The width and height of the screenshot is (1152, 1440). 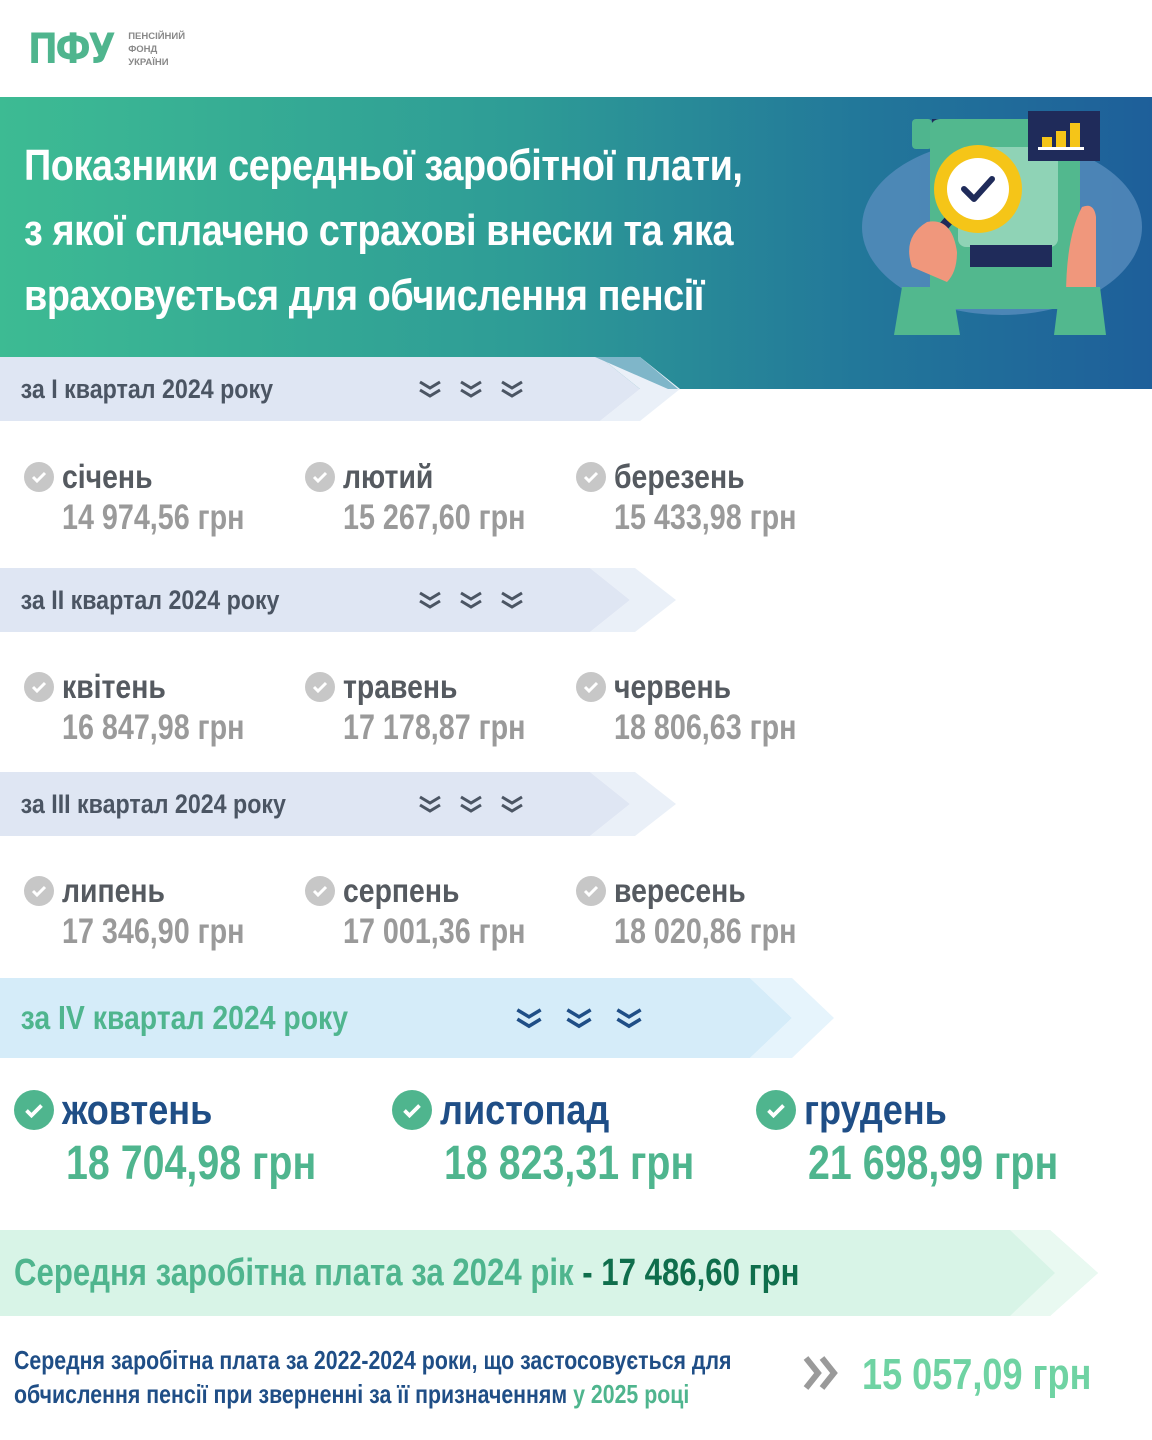 I want to click on month-name: червень, so click(x=673, y=686).